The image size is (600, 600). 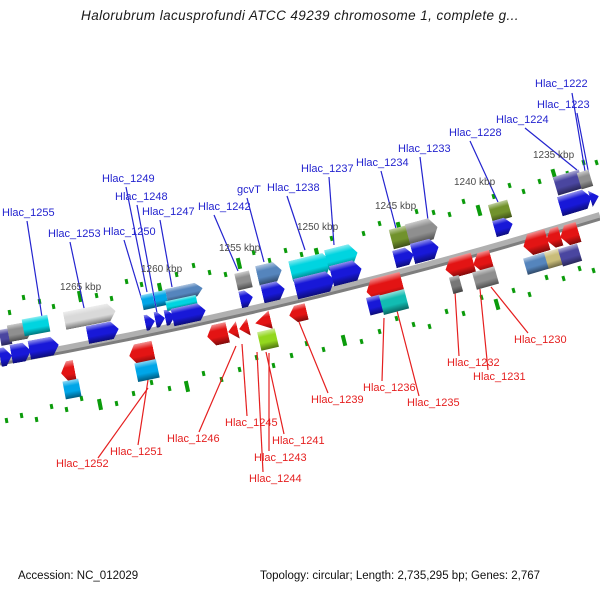 What do you see at coordinates (475, 133) in the screenshot?
I see `gene-label: Hlac_1228` at bounding box center [475, 133].